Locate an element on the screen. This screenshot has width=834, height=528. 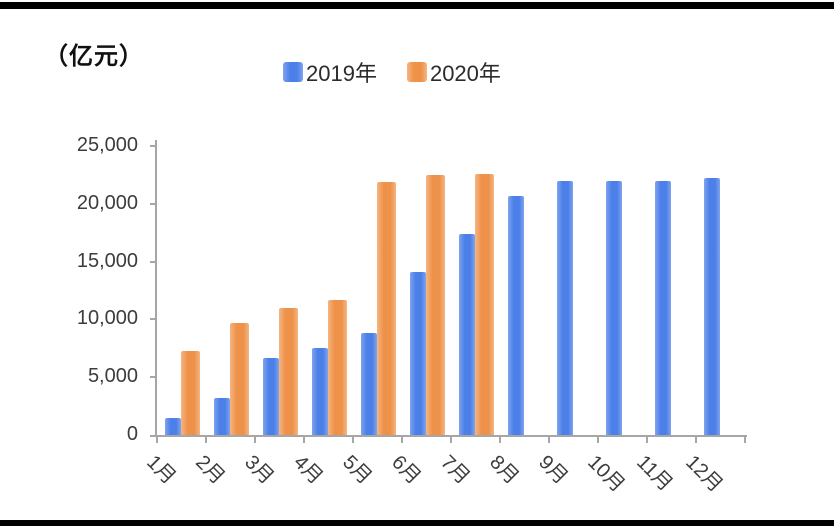
bar-2019年-11月 is located at coordinates (663, 308).